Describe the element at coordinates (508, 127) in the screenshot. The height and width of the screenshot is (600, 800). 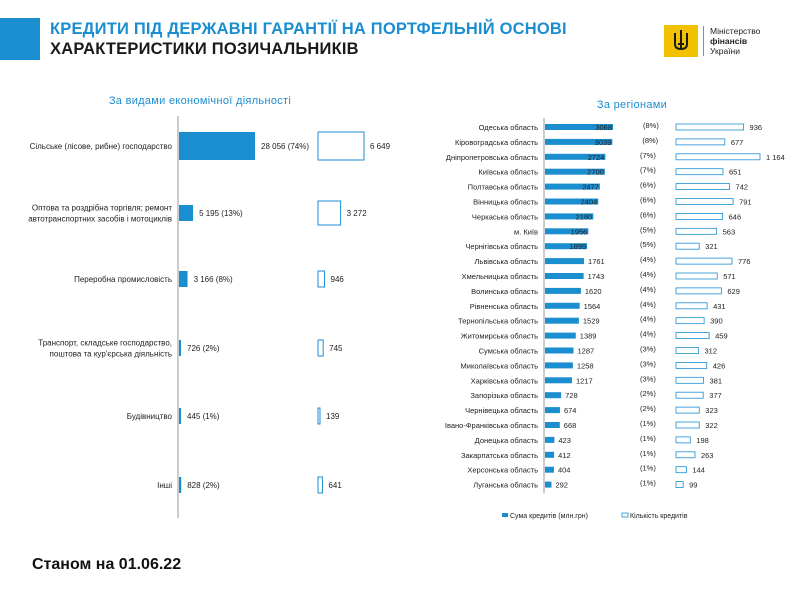
I see `region-label: Одеська область` at that location.